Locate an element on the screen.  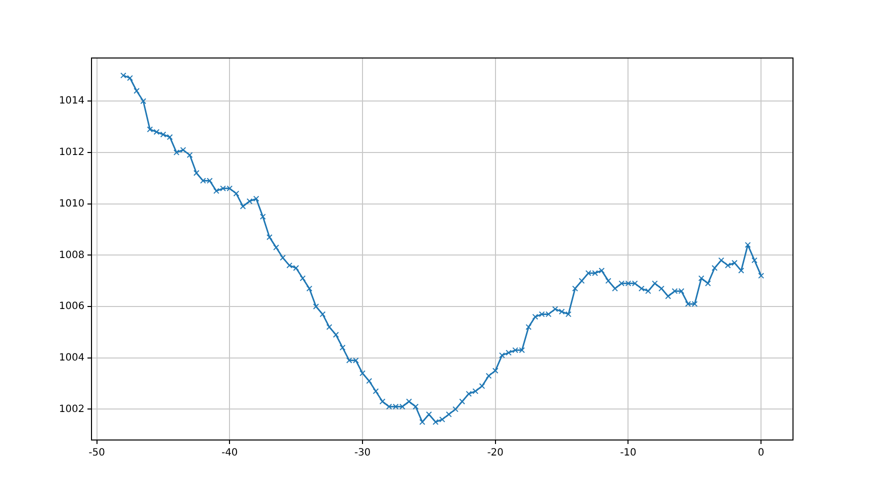
y-tick-label: 1004 is located at coordinates (71, 358).